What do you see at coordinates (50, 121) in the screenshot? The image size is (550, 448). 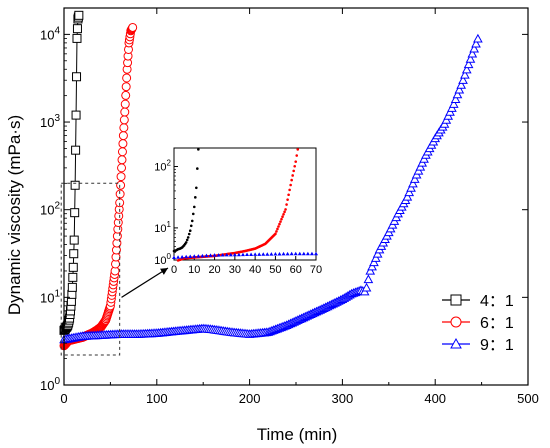 I see `y-tick-label: 10³` at bounding box center [50, 121].